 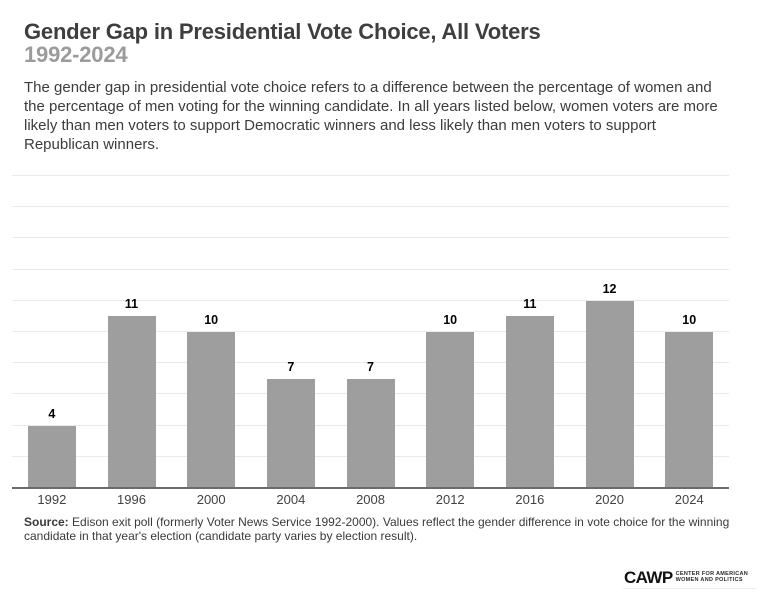 What do you see at coordinates (530, 499) in the screenshot?
I see `x-axis-label-2016: 2016` at bounding box center [530, 499].